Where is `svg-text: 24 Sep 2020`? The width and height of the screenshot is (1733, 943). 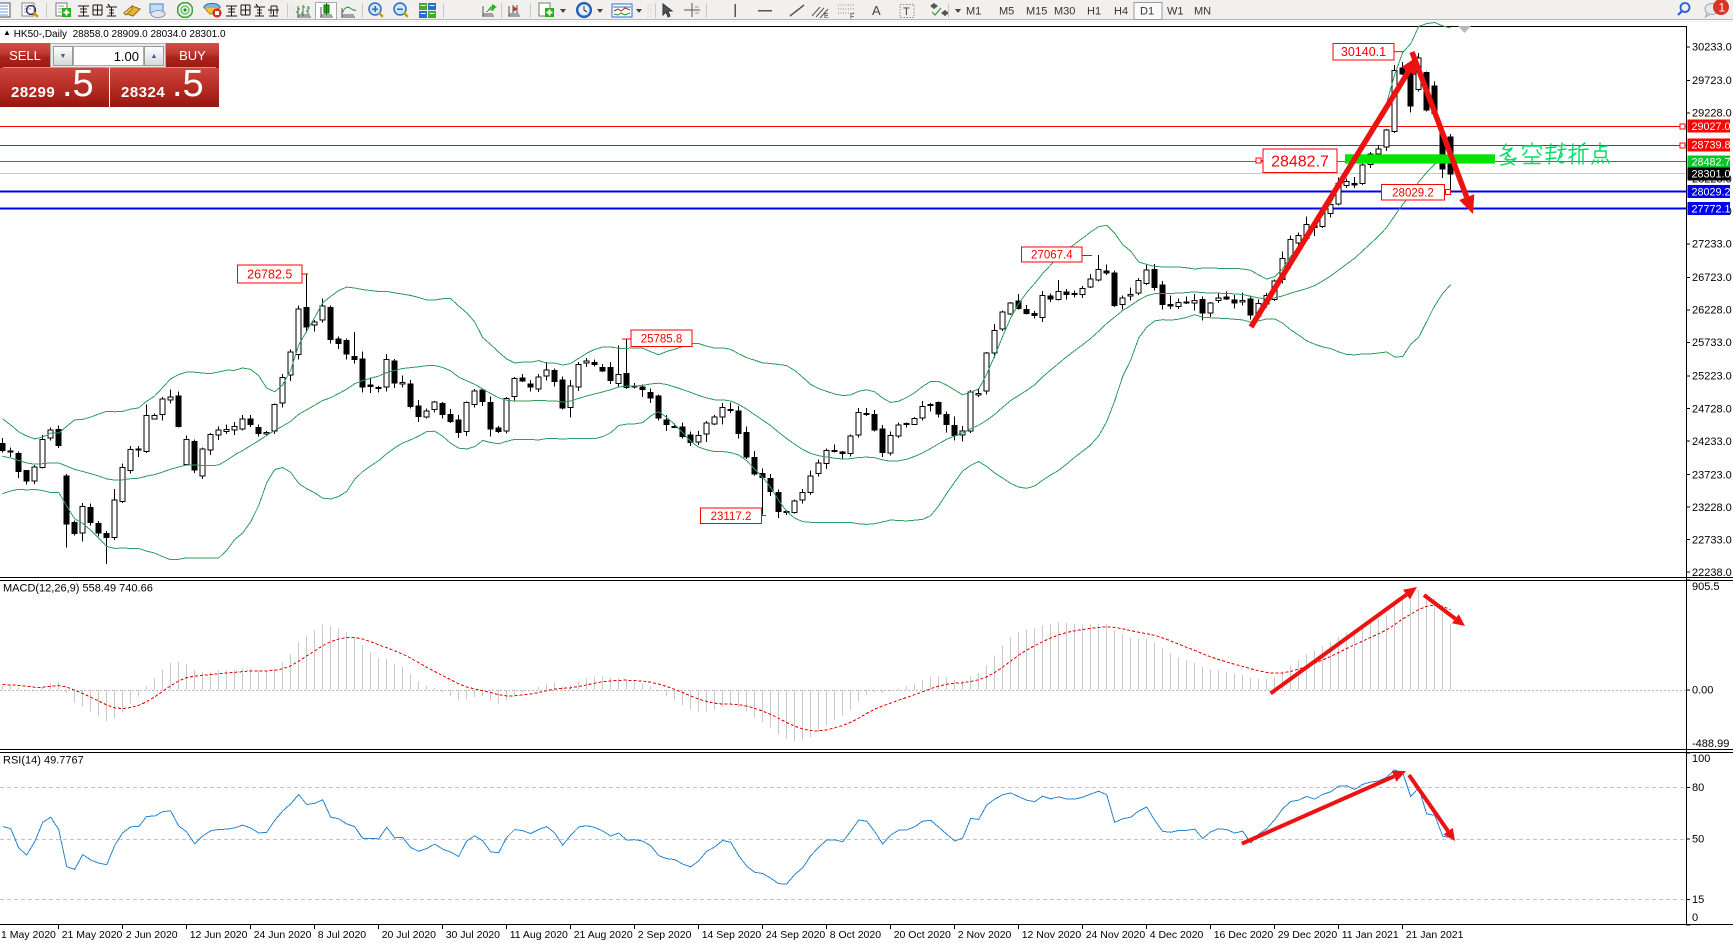
svg-text: 24 Sep 2020 is located at coordinates (796, 935).